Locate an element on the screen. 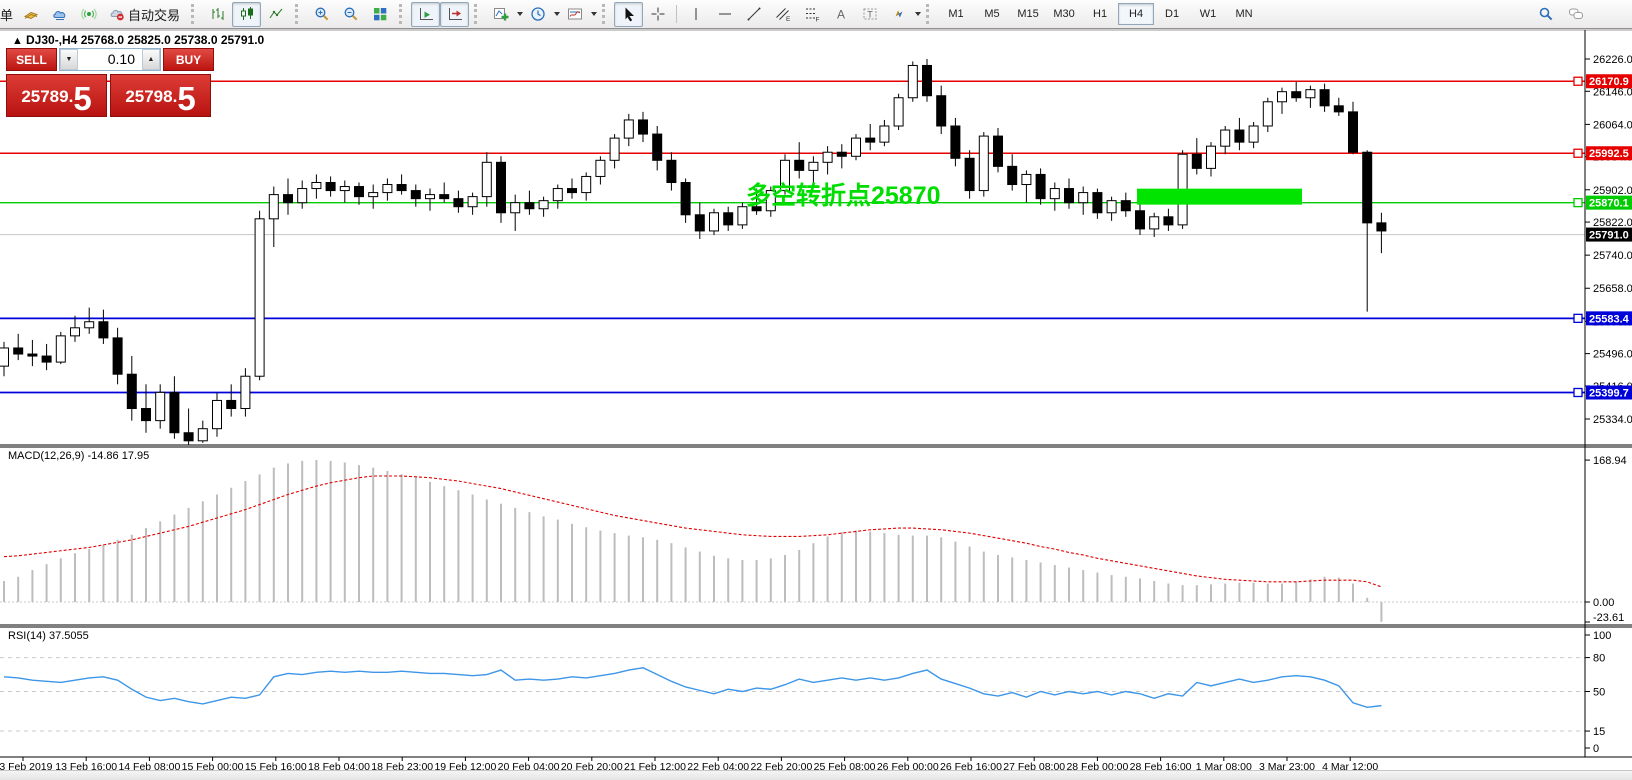 Image resolution: width=1632 pixels, height=780 pixels. svg-text: 25870.1 is located at coordinates (1609, 204).